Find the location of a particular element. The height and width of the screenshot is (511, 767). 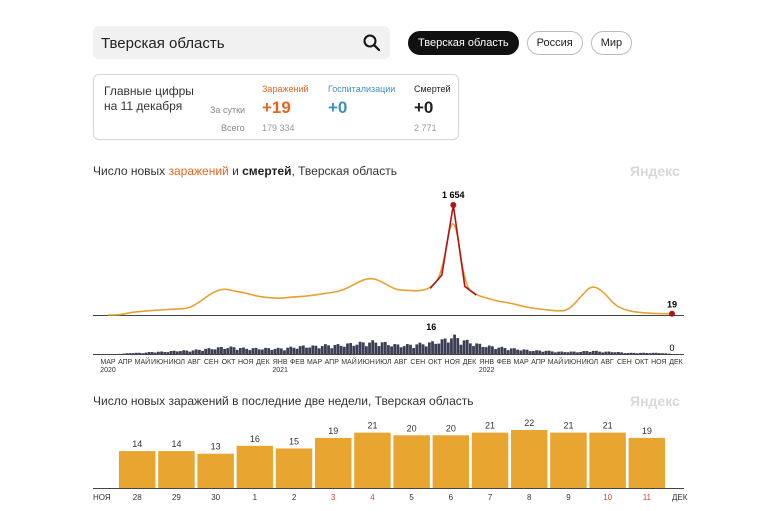

peak-marker is located at coordinates (453, 205).